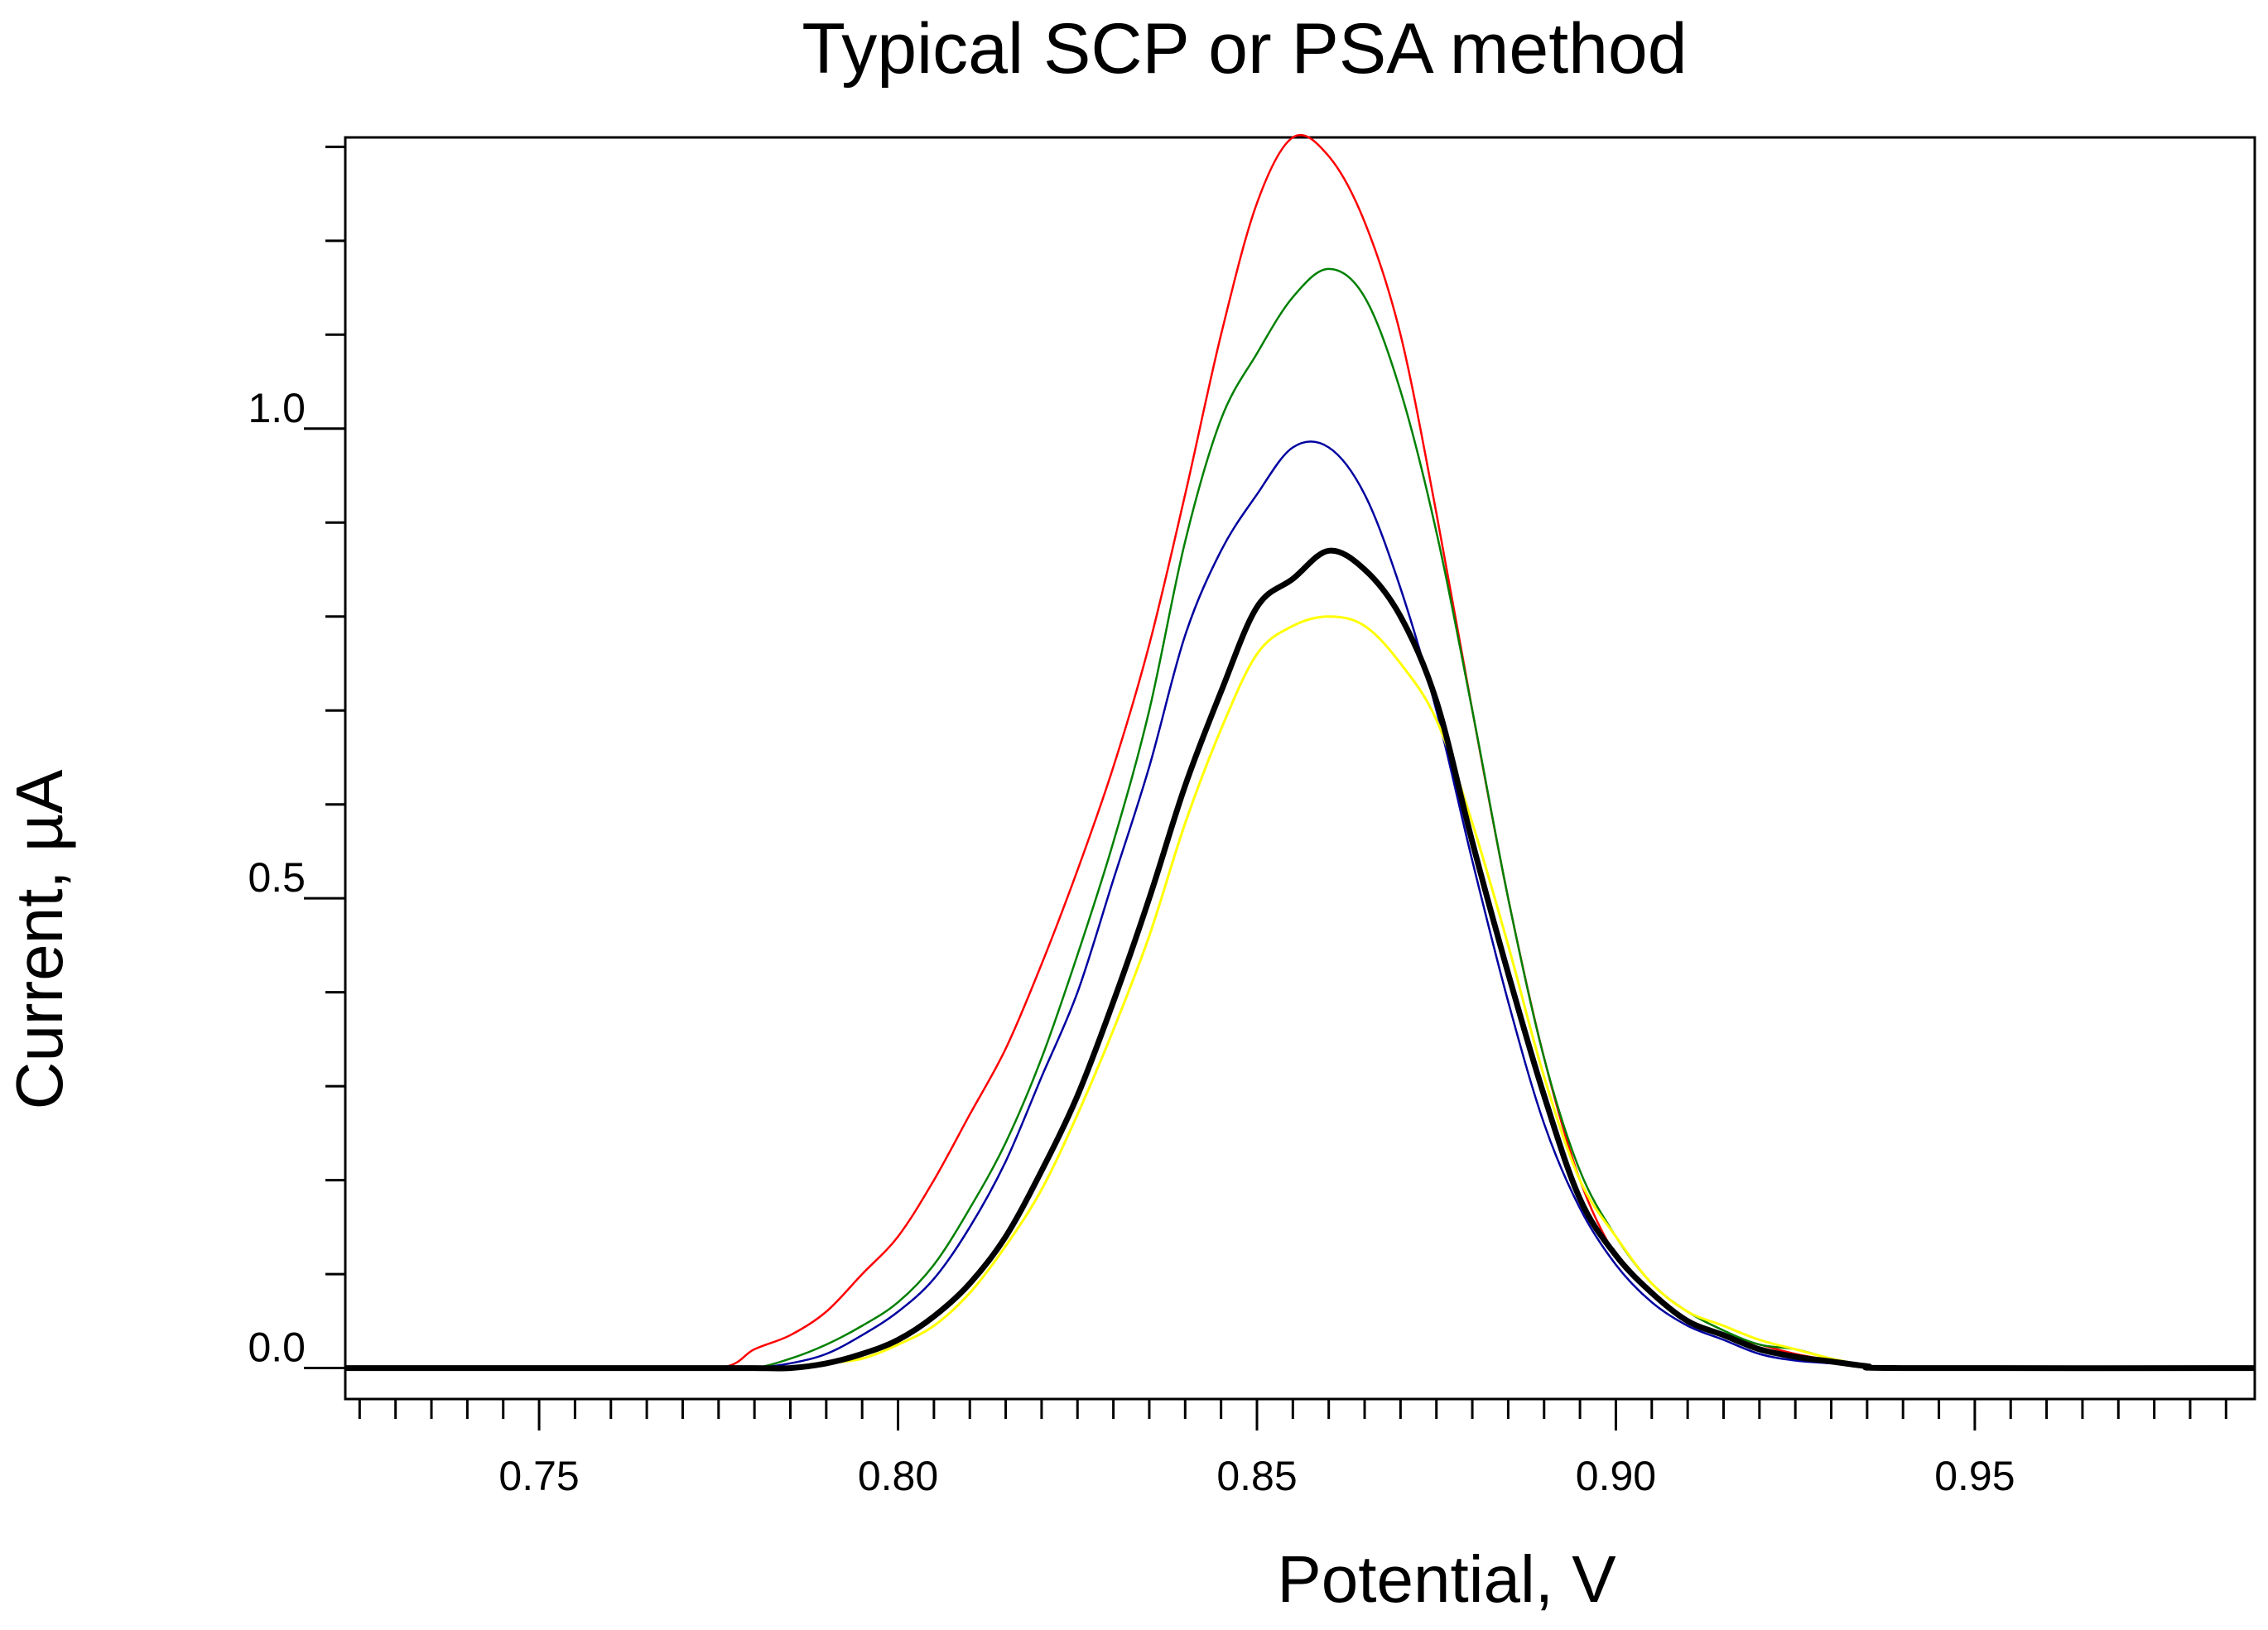 This screenshot has width=2268, height=1630. Describe the element at coordinates (1244, 49) in the screenshot. I see `chart-title: Typical SCP or PSA method` at that location.